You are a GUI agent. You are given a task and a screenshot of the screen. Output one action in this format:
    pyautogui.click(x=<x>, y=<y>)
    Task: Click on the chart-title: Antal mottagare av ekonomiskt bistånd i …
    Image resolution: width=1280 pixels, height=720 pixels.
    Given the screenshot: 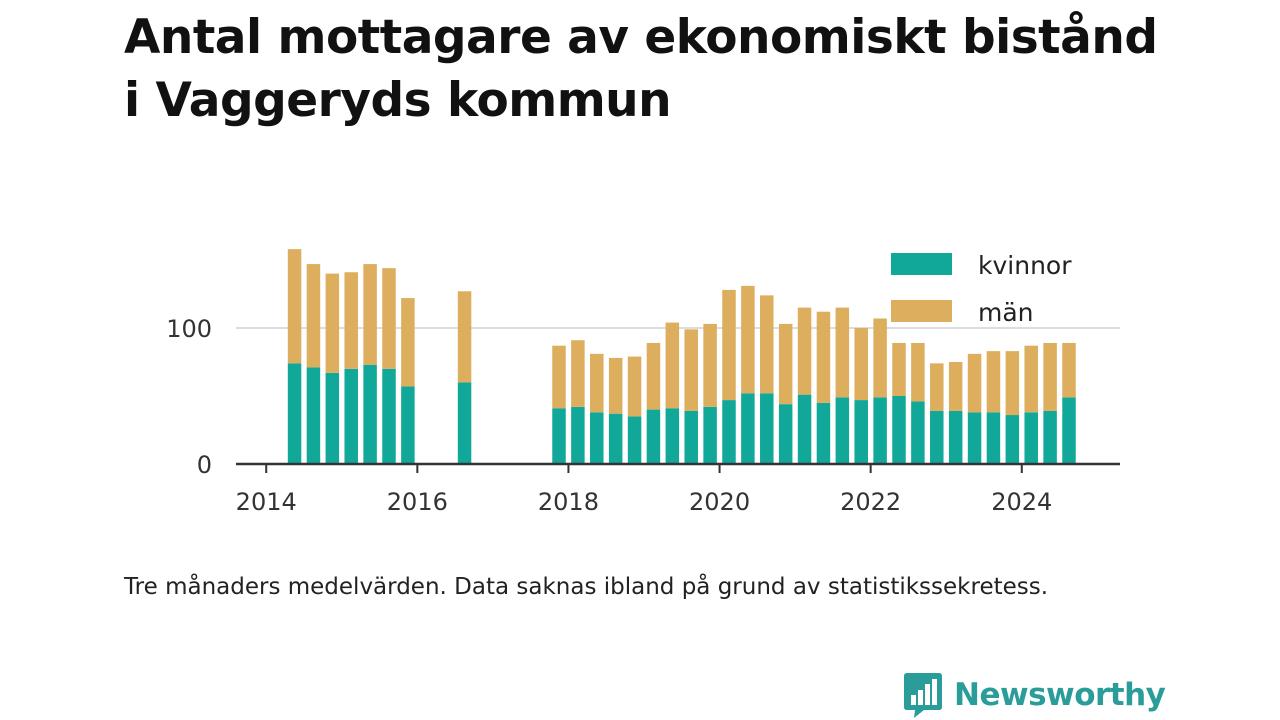 What is the action you would take?
    pyautogui.click(x=641, y=69)
    